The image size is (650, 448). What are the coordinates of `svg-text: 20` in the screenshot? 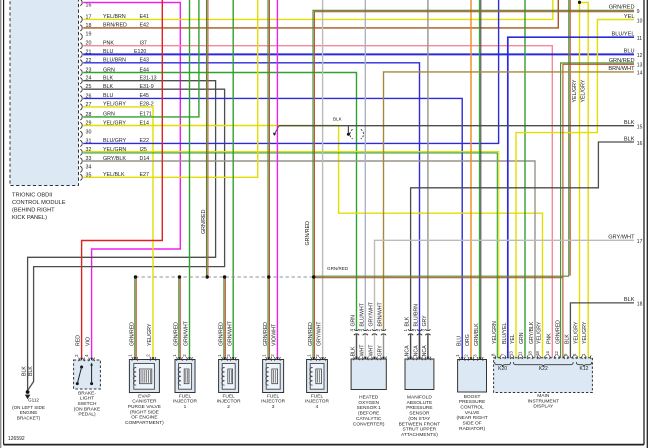 It's located at (89, 44).